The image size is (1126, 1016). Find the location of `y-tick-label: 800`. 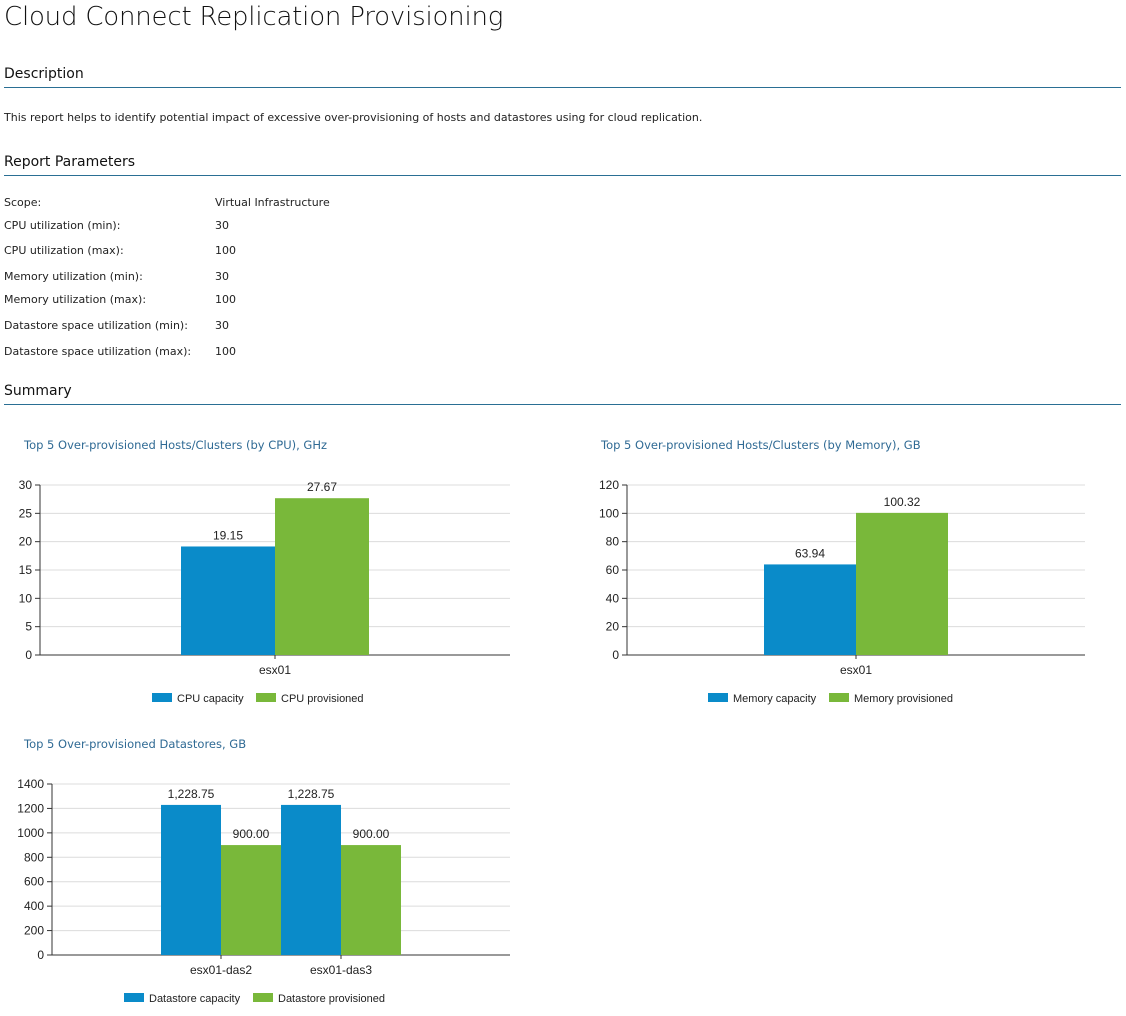

y-tick-label: 800 is located at coordinates (34, 857).